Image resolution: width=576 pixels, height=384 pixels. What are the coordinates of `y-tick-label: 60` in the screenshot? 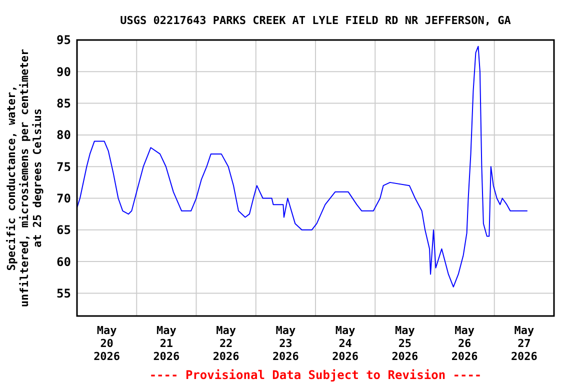 It's located at (63, 261).